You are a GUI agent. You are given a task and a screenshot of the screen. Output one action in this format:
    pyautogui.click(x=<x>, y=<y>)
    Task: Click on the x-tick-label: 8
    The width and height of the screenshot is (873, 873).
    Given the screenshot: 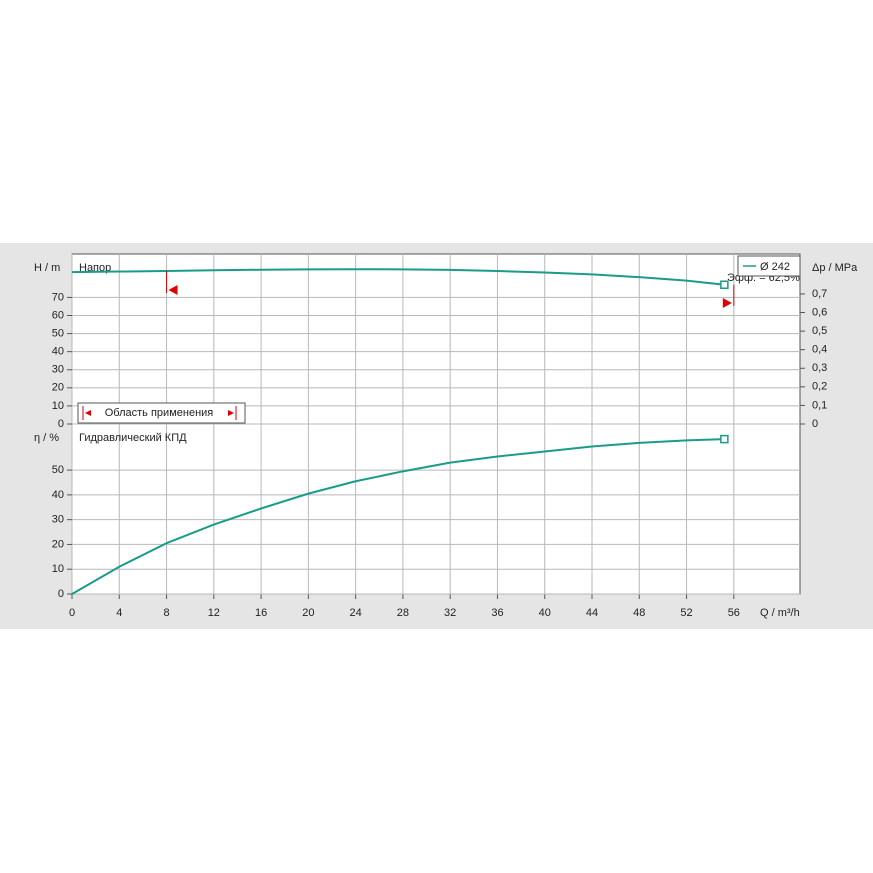 What is the action you would take?
    pyautogui.click(x=166, y=613)
    